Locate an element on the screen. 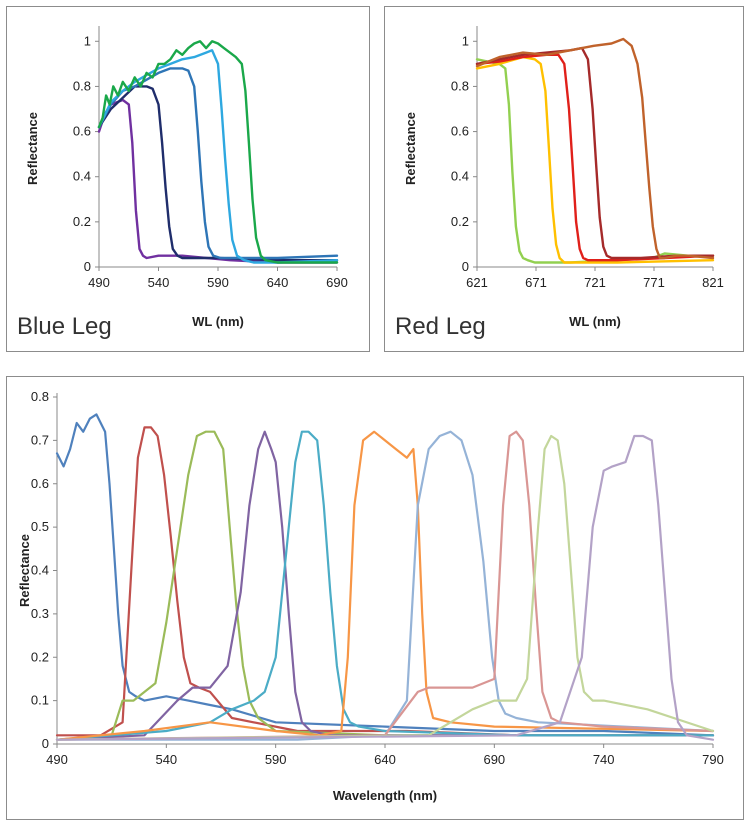  x-tick-label: 671 is located at coordinates (536, 282).